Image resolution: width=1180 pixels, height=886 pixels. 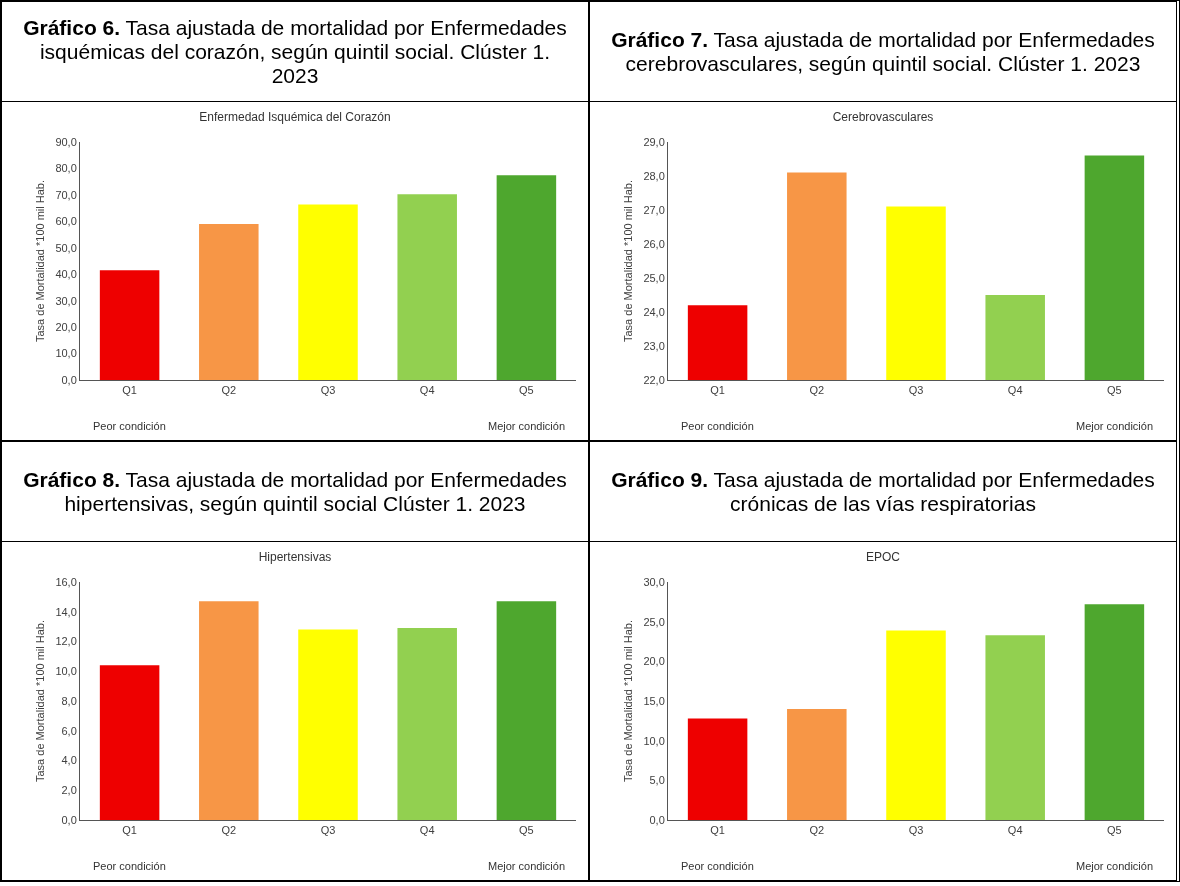 What do you see at coordinates (654, 209) in the screenshot?
I see `y-tick-label: 27,0` at bounding box center [654, 209].